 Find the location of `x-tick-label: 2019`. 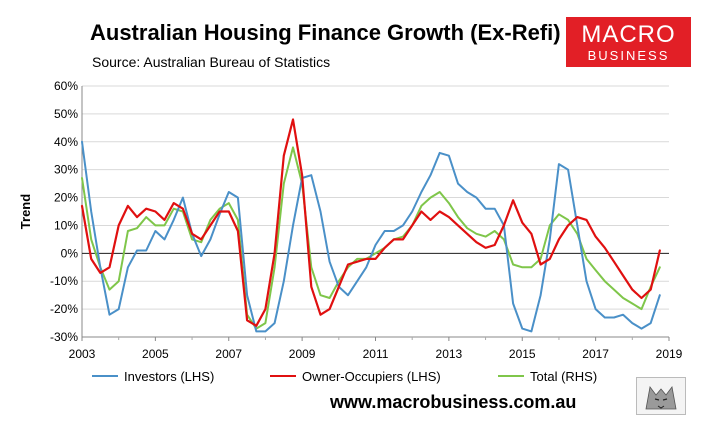

x-tick-label: 2019 is located at coordinates (669, 354).